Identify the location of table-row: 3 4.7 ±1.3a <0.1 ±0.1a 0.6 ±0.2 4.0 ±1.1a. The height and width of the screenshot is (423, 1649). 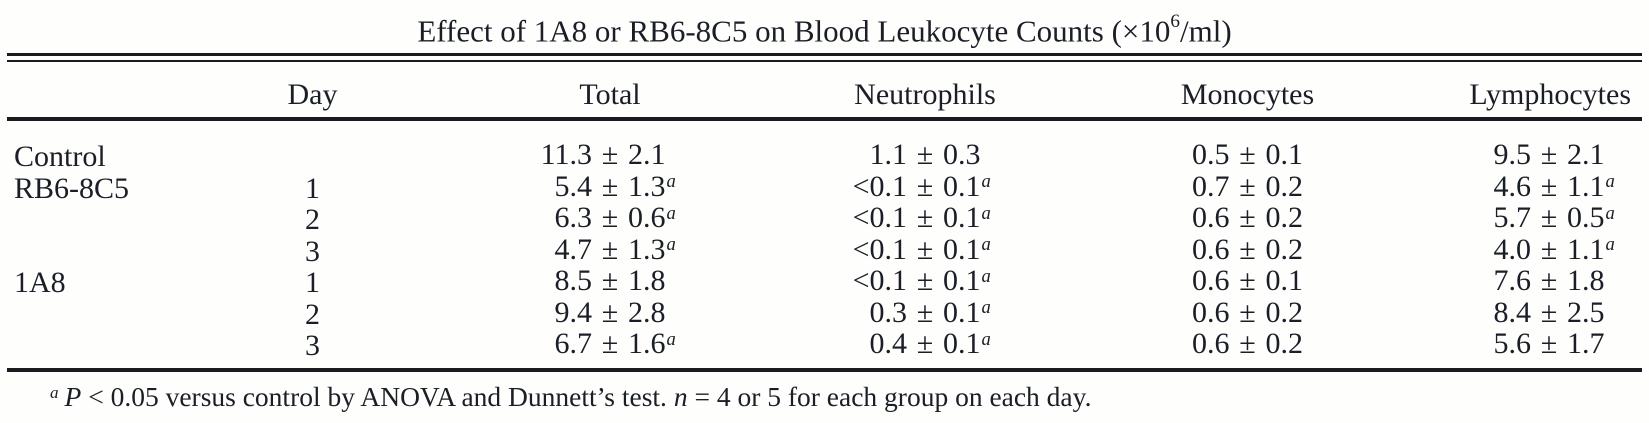
(824, 250).